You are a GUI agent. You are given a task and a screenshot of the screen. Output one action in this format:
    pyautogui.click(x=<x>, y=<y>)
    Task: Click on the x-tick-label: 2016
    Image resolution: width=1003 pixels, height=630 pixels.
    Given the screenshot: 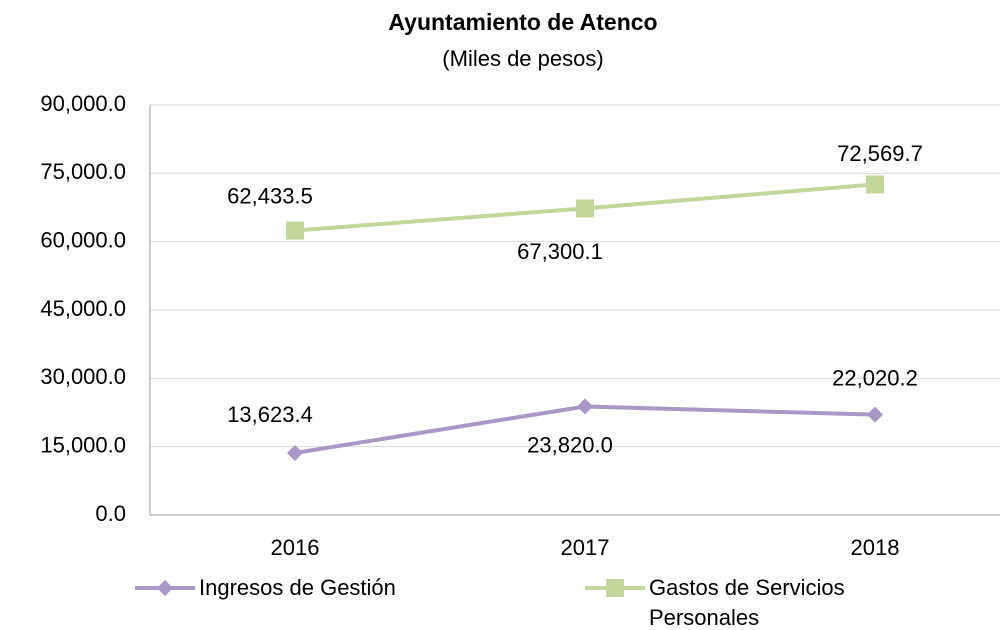 What is the action you would take?
    pyautogui.click(x=295, y=547)
    